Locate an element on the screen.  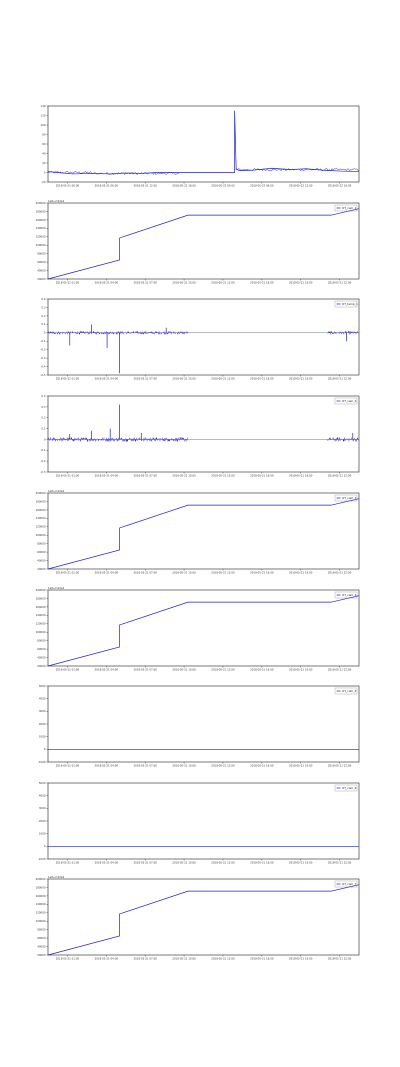
y-tick-label: -0.1 is located at coordinates (42, 450).